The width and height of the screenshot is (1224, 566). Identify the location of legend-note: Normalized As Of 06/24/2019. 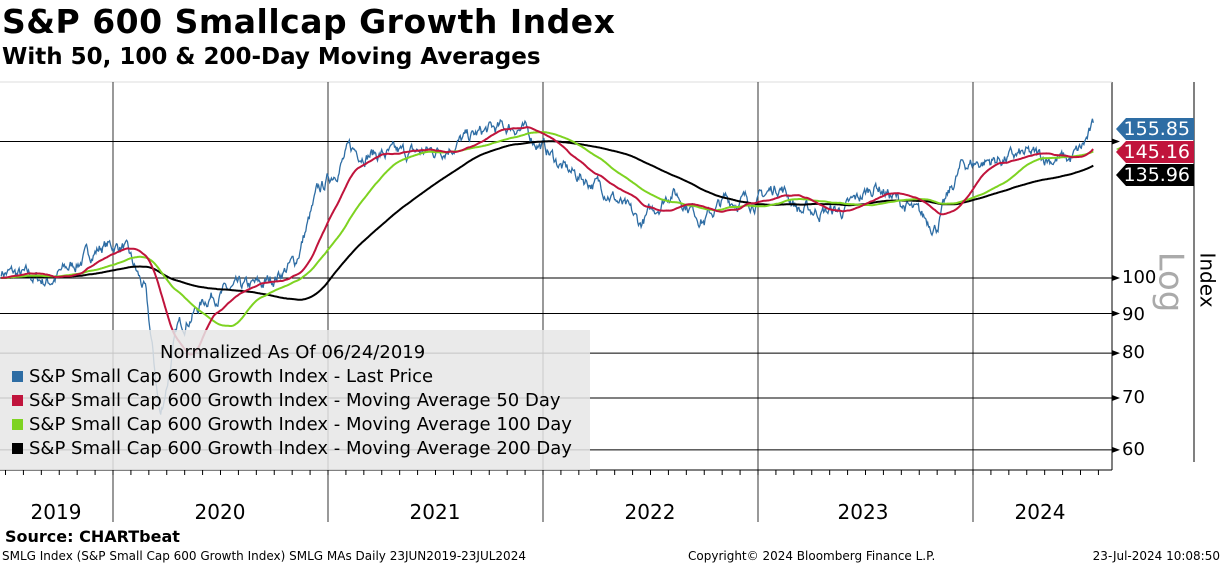
(293, 352).